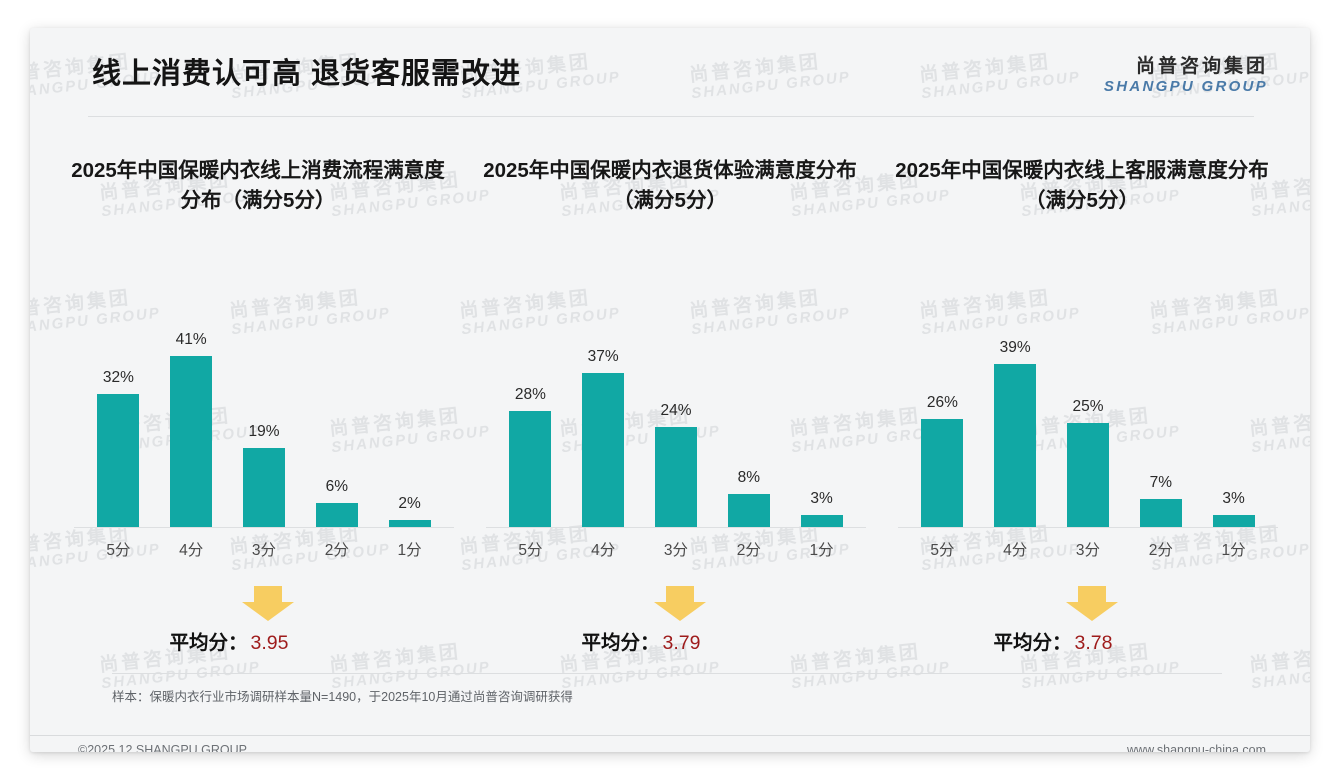 The width and height of the screenshot is (1340, 780). I want to click on bar-group: 7%, so click(1161, 413).